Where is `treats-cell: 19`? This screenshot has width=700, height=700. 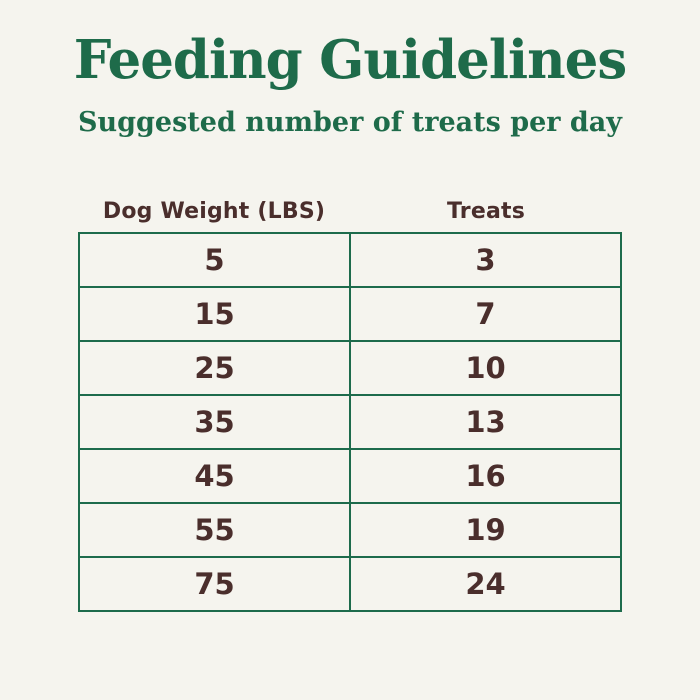
treats-cell: 19 is located at coordinates (485, 530).